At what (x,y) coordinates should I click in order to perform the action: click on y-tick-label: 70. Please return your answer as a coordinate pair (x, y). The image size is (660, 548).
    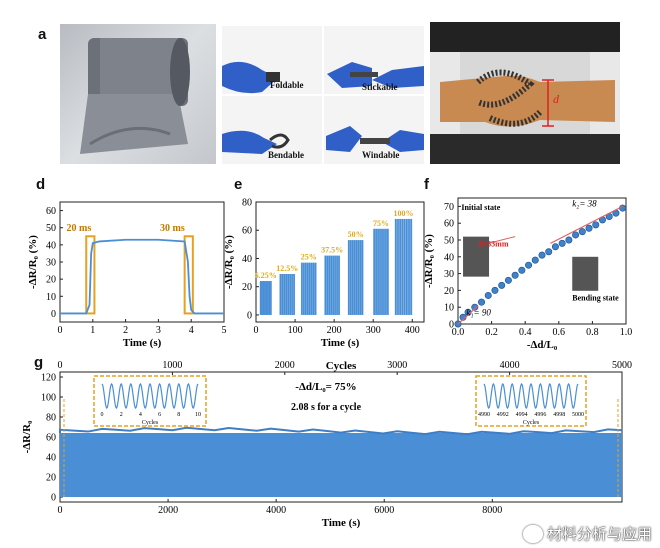
    Looking at the image, I should click on (449, 207).